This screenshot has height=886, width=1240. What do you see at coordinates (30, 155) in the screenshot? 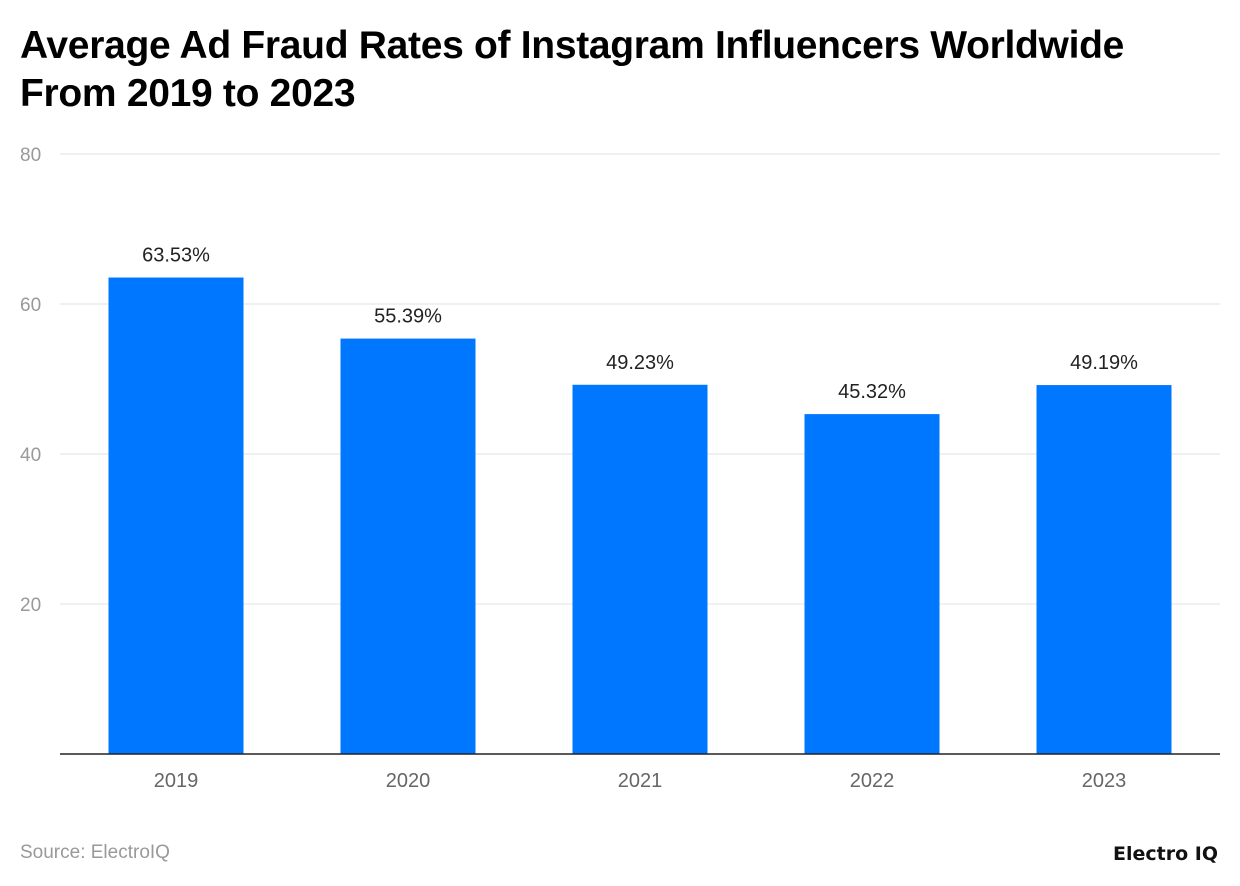
I see `y-tick-label: 80` at bounding box center [30, 155].